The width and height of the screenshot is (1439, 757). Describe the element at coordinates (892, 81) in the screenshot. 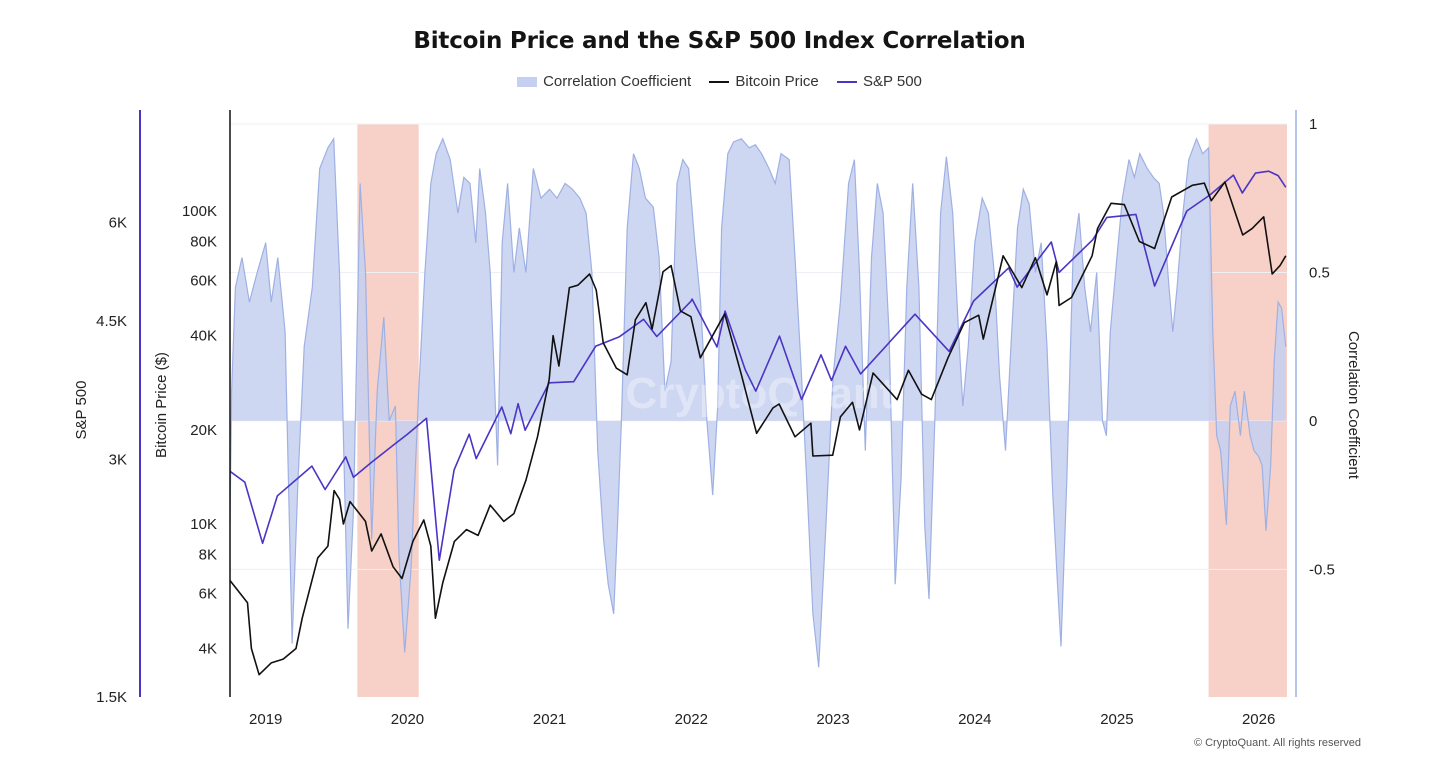

I see `legend-label-sp500: S&P 500` at that location.